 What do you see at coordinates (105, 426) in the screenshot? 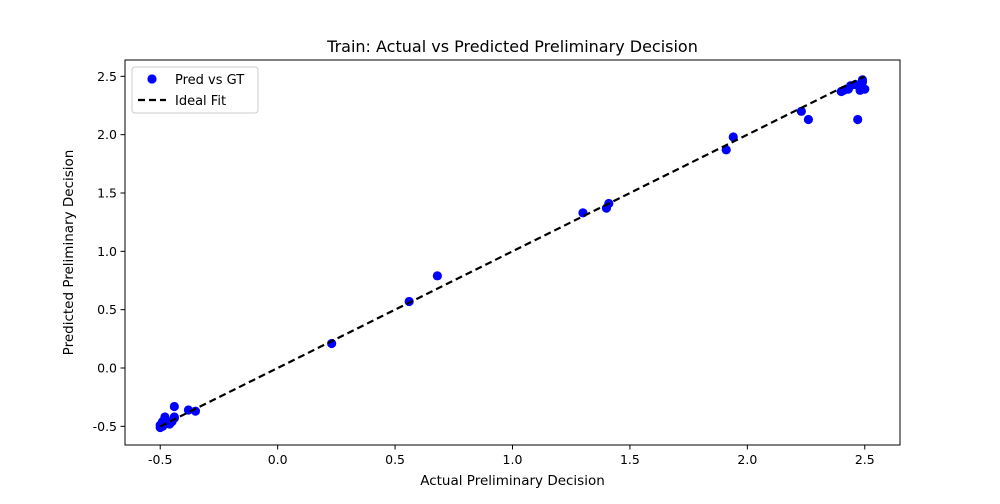
I see `y-tick-label: -0.5` at bounding box center [105, 426].